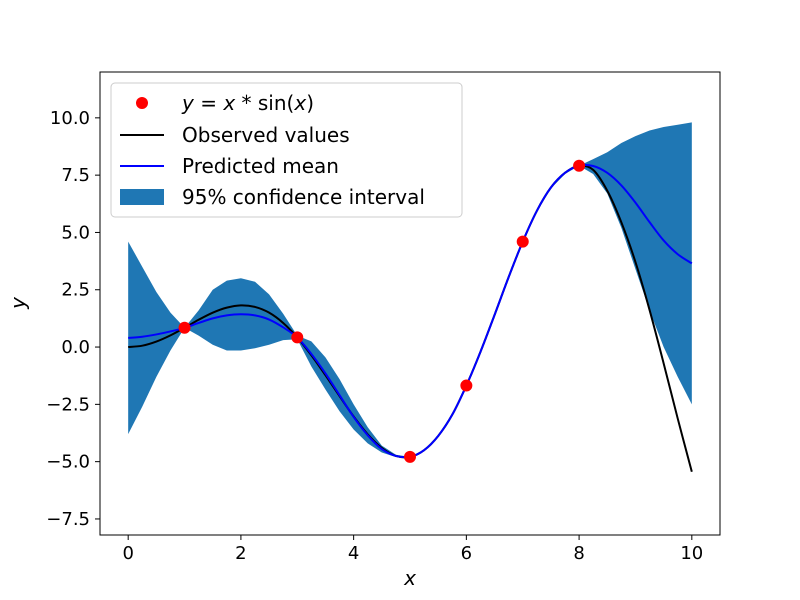 The width and height of the screenshot is (800, 600). I want to click on x-tick-label: 10, so click(691, 553).